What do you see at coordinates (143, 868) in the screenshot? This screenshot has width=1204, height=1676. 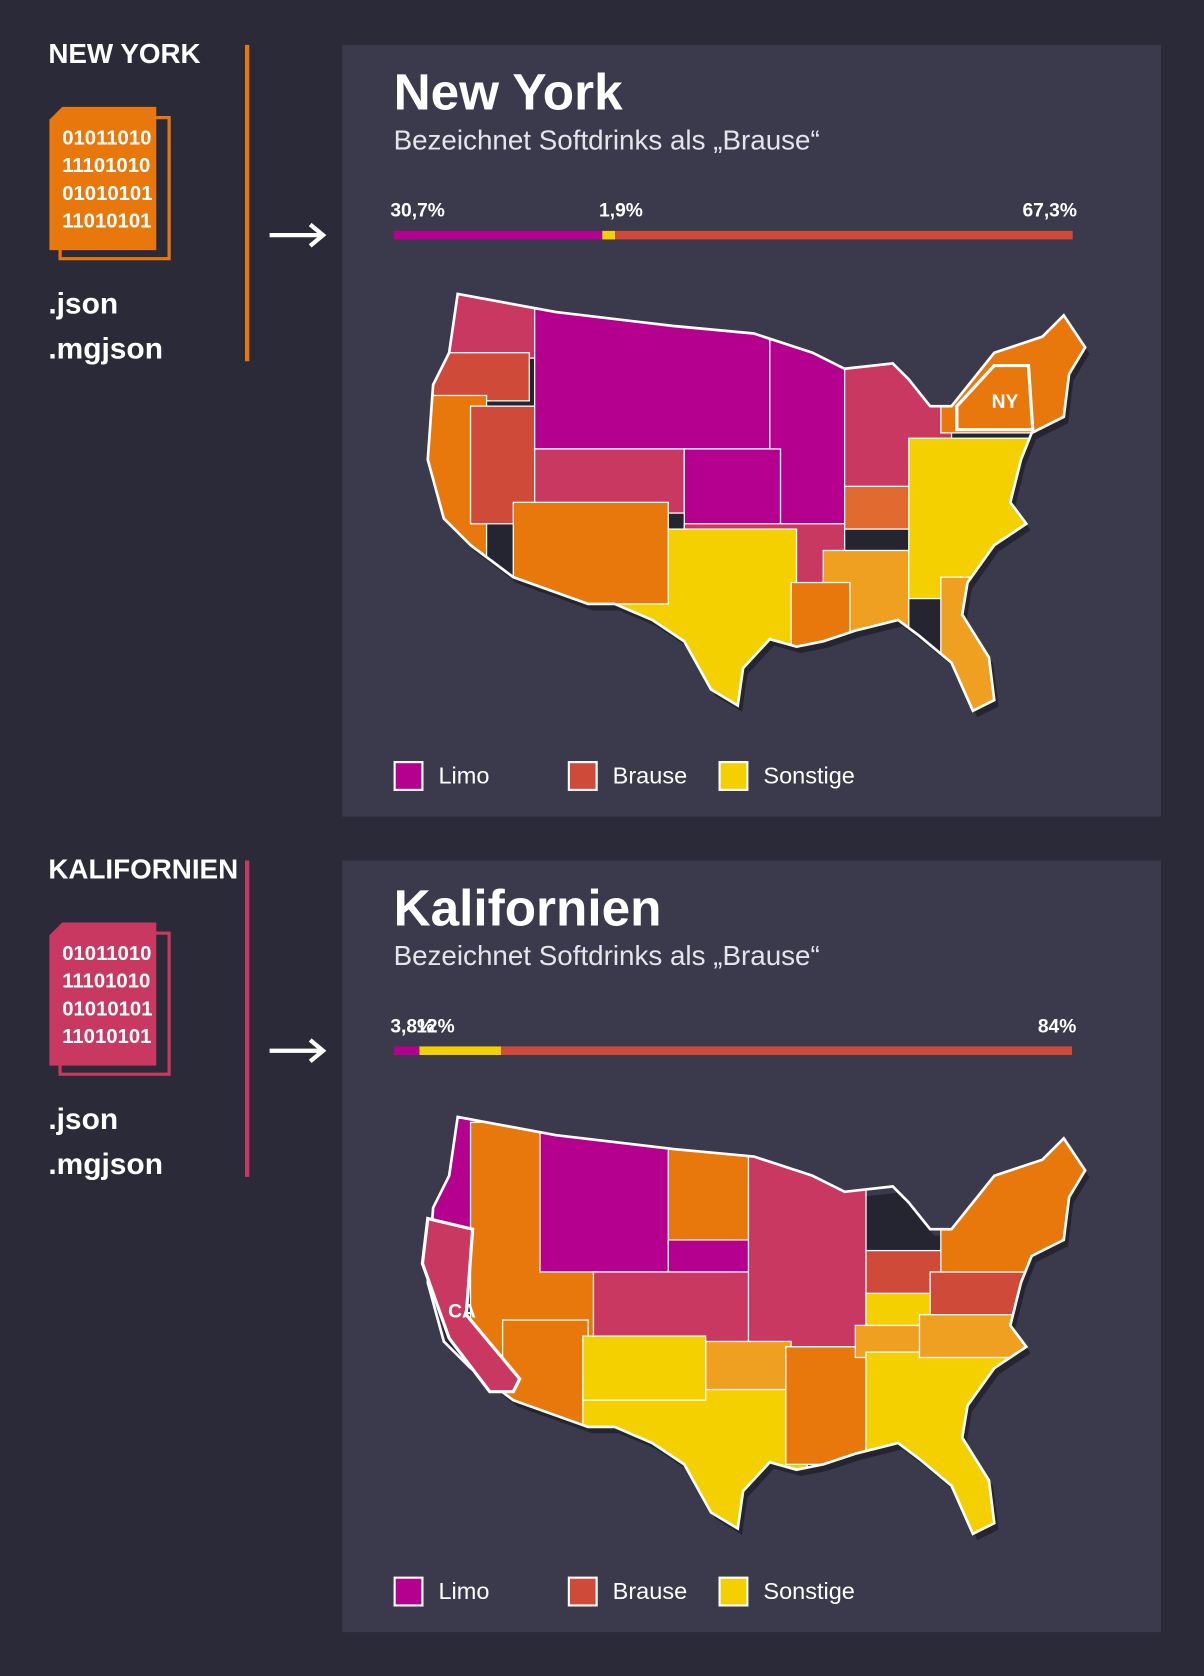 I see `file-label: KALIFORNIEN` at bounding box center [143, 868].